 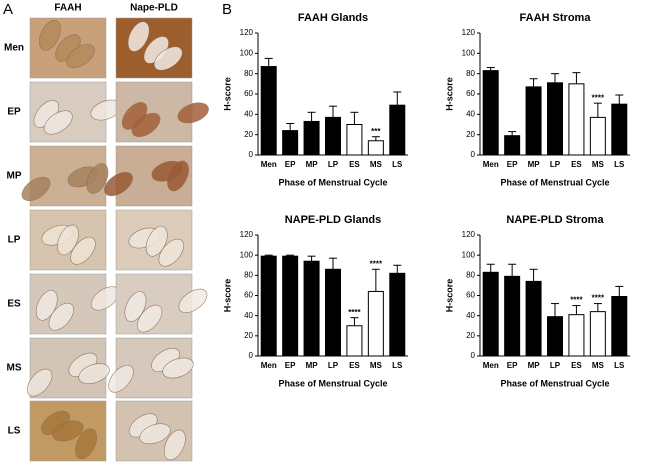 I want to click on y-tick-label: 100, so click(x=469, y=52).